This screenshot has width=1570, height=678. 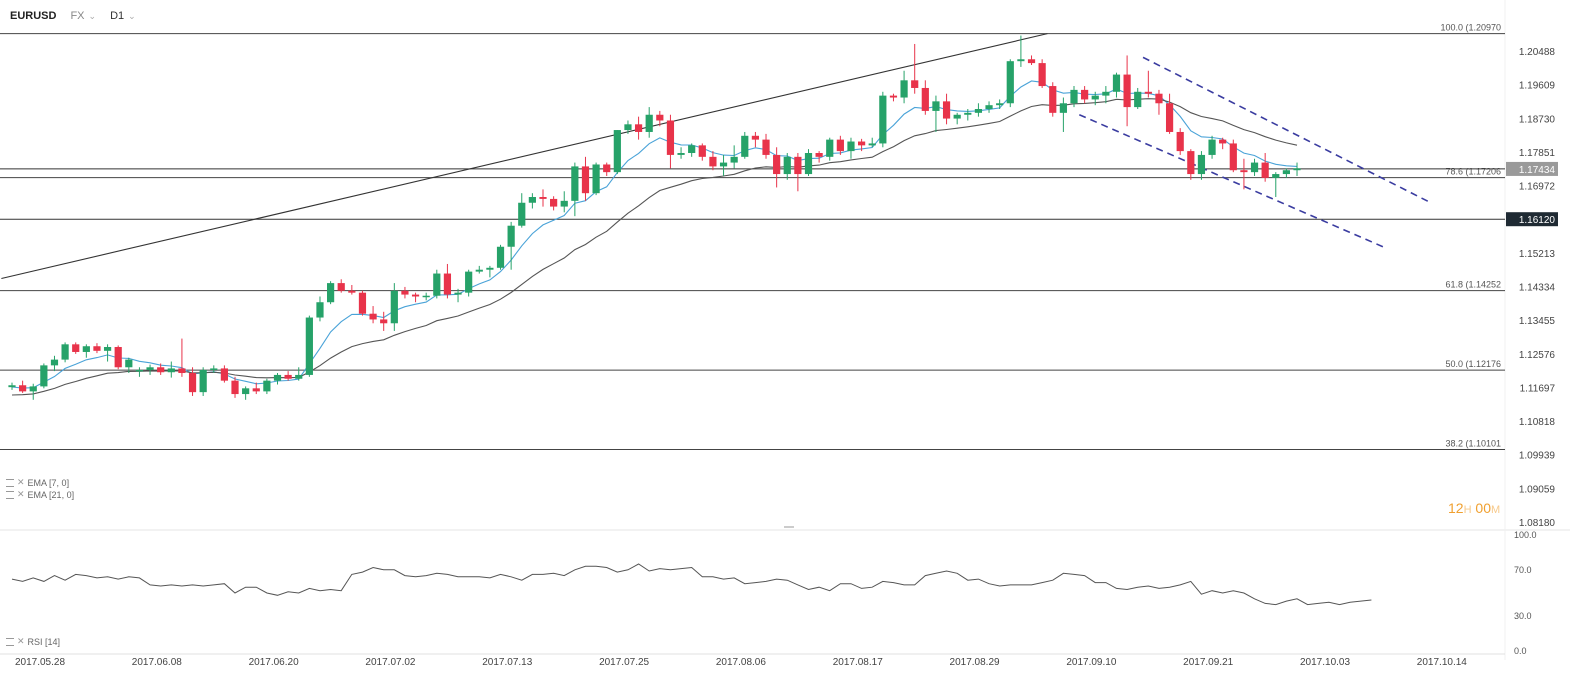 I want to click on level-price-tag: 1.16120, so click(x=1532, y=219).